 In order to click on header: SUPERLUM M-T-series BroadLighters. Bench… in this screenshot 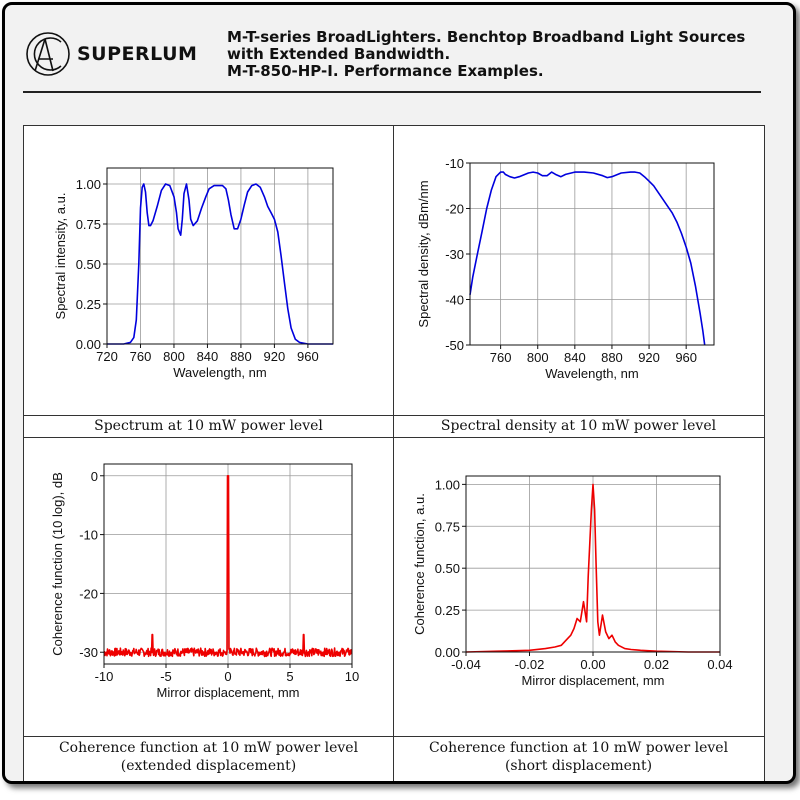, I will do `click(399, 49)`.